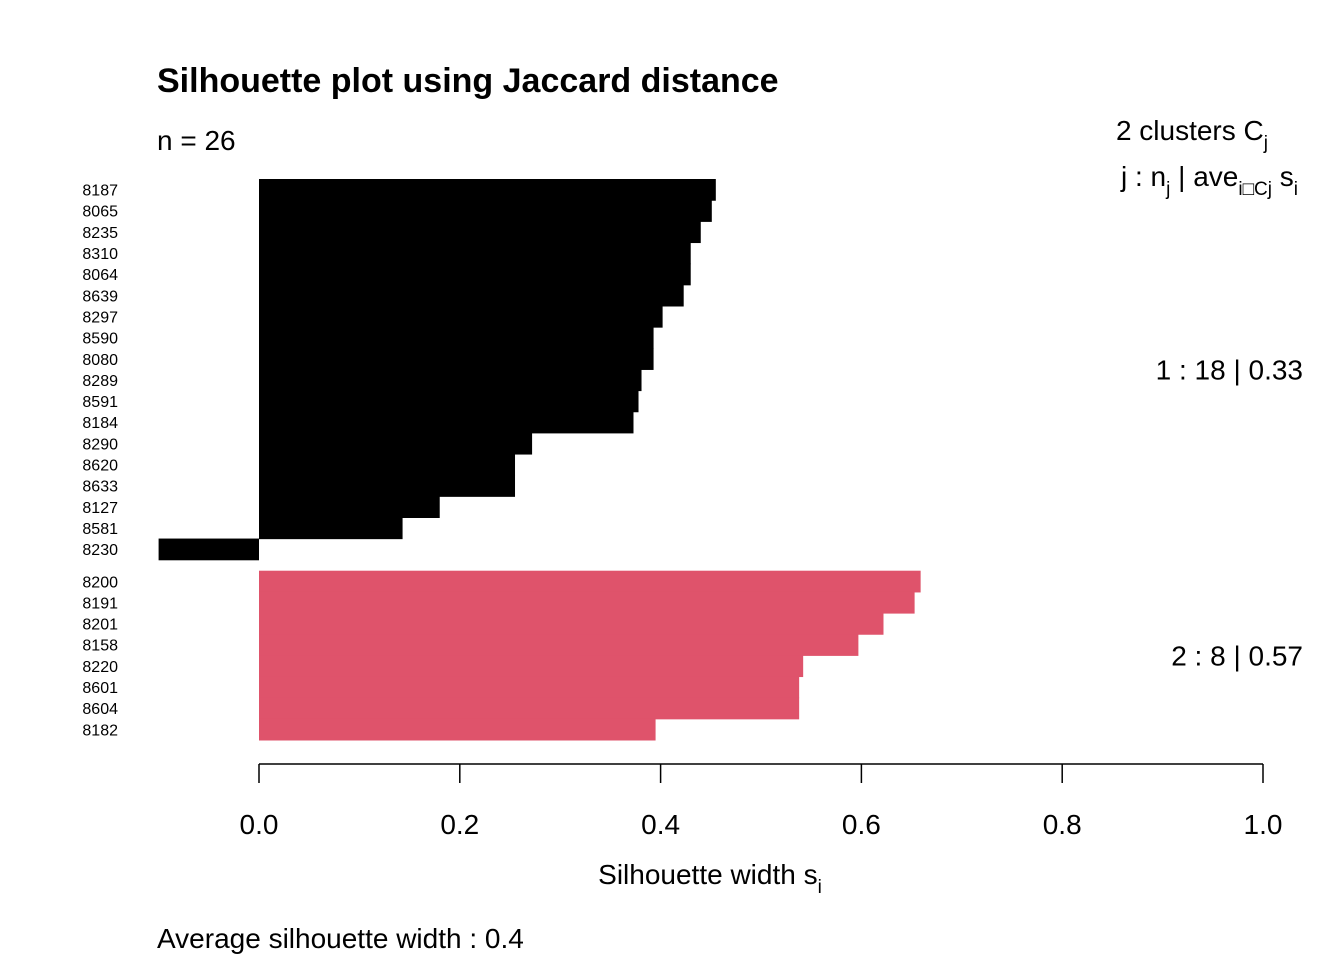 This screenshot has width=1344, height=960. Describe the element at coordinates (100, 212) in the screenshot. I see `row-label: 8065` at that location.